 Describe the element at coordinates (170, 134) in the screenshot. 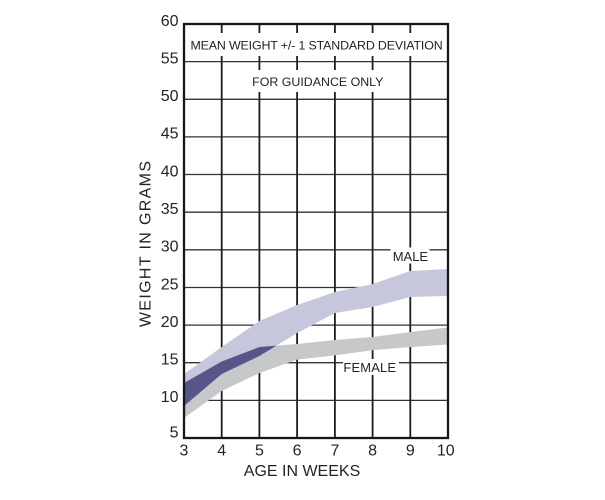

I see `svg-text: 45` at that location.